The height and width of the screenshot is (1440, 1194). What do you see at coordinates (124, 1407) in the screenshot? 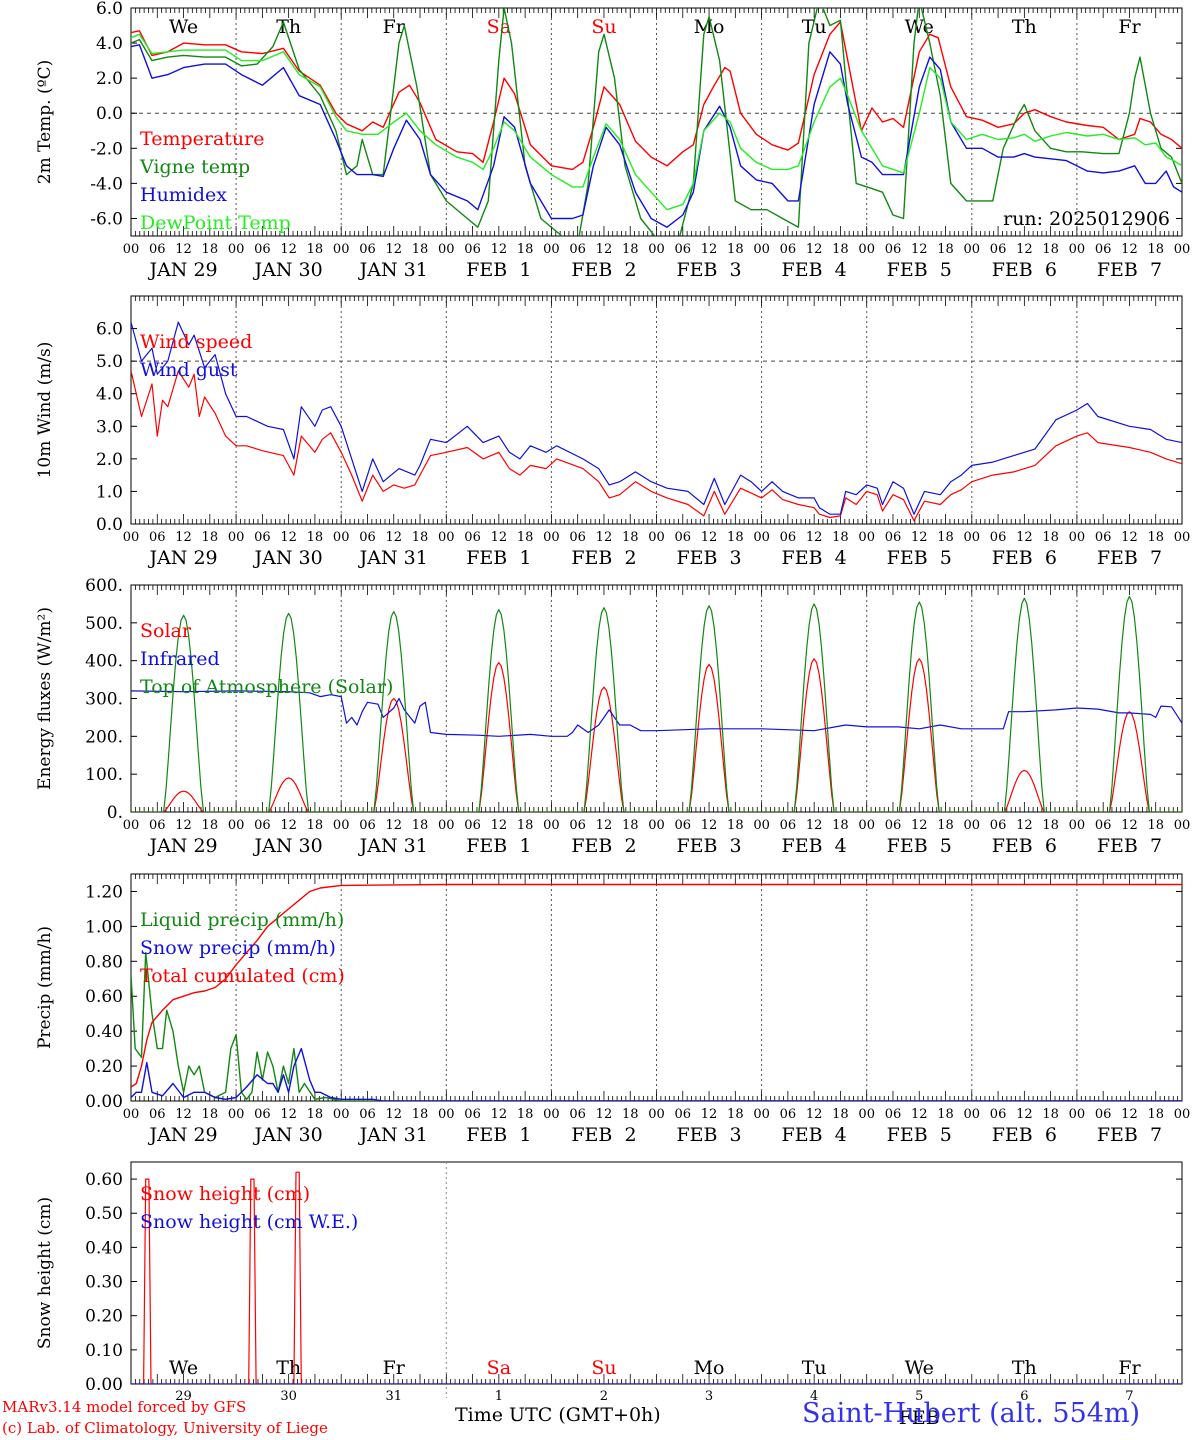
I see `model-credit: MARv3.14 model forced by GFS` at bounding box center [124, 1407].